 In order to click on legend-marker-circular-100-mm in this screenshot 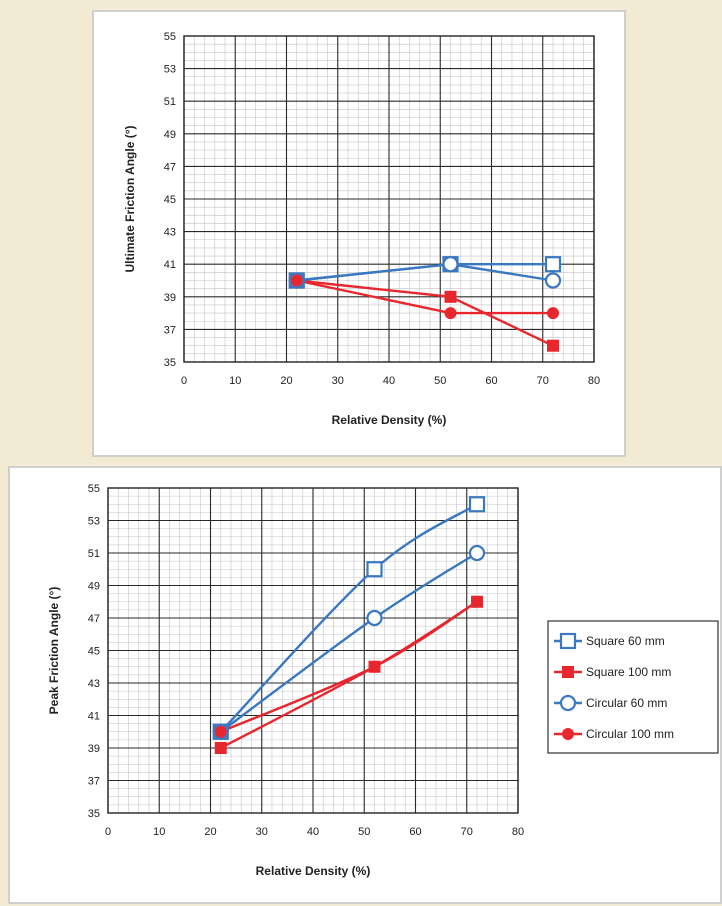, I will do `click(568, 734)`.